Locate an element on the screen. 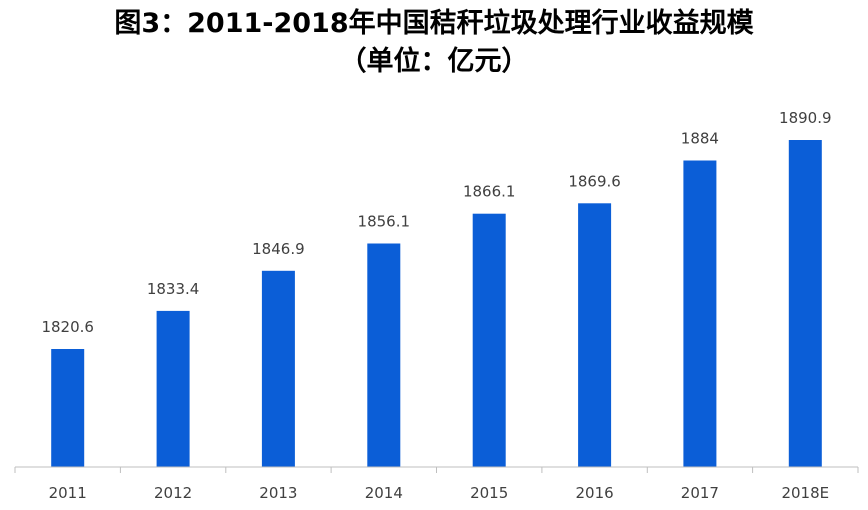  x-axis-ticks is located at coordinates (436, 470).